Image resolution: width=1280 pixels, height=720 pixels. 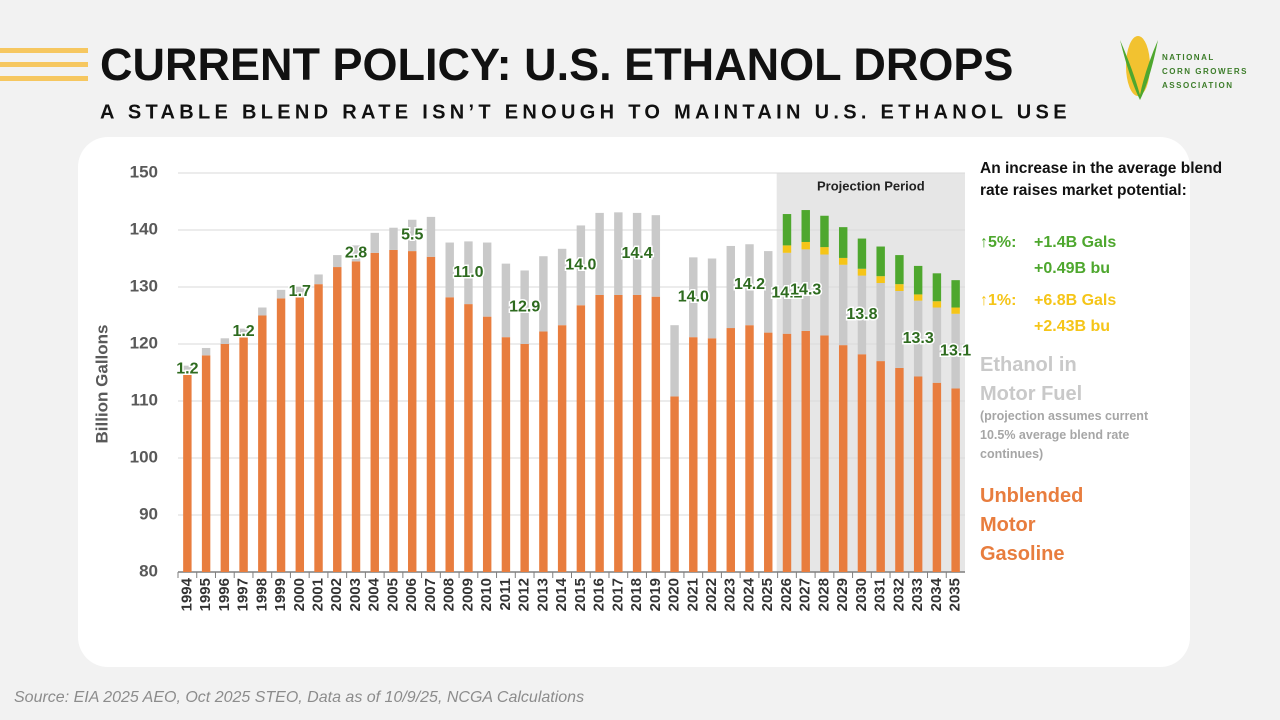 I want to click on x-tick-label: 2023, so click(x=730, y=594).